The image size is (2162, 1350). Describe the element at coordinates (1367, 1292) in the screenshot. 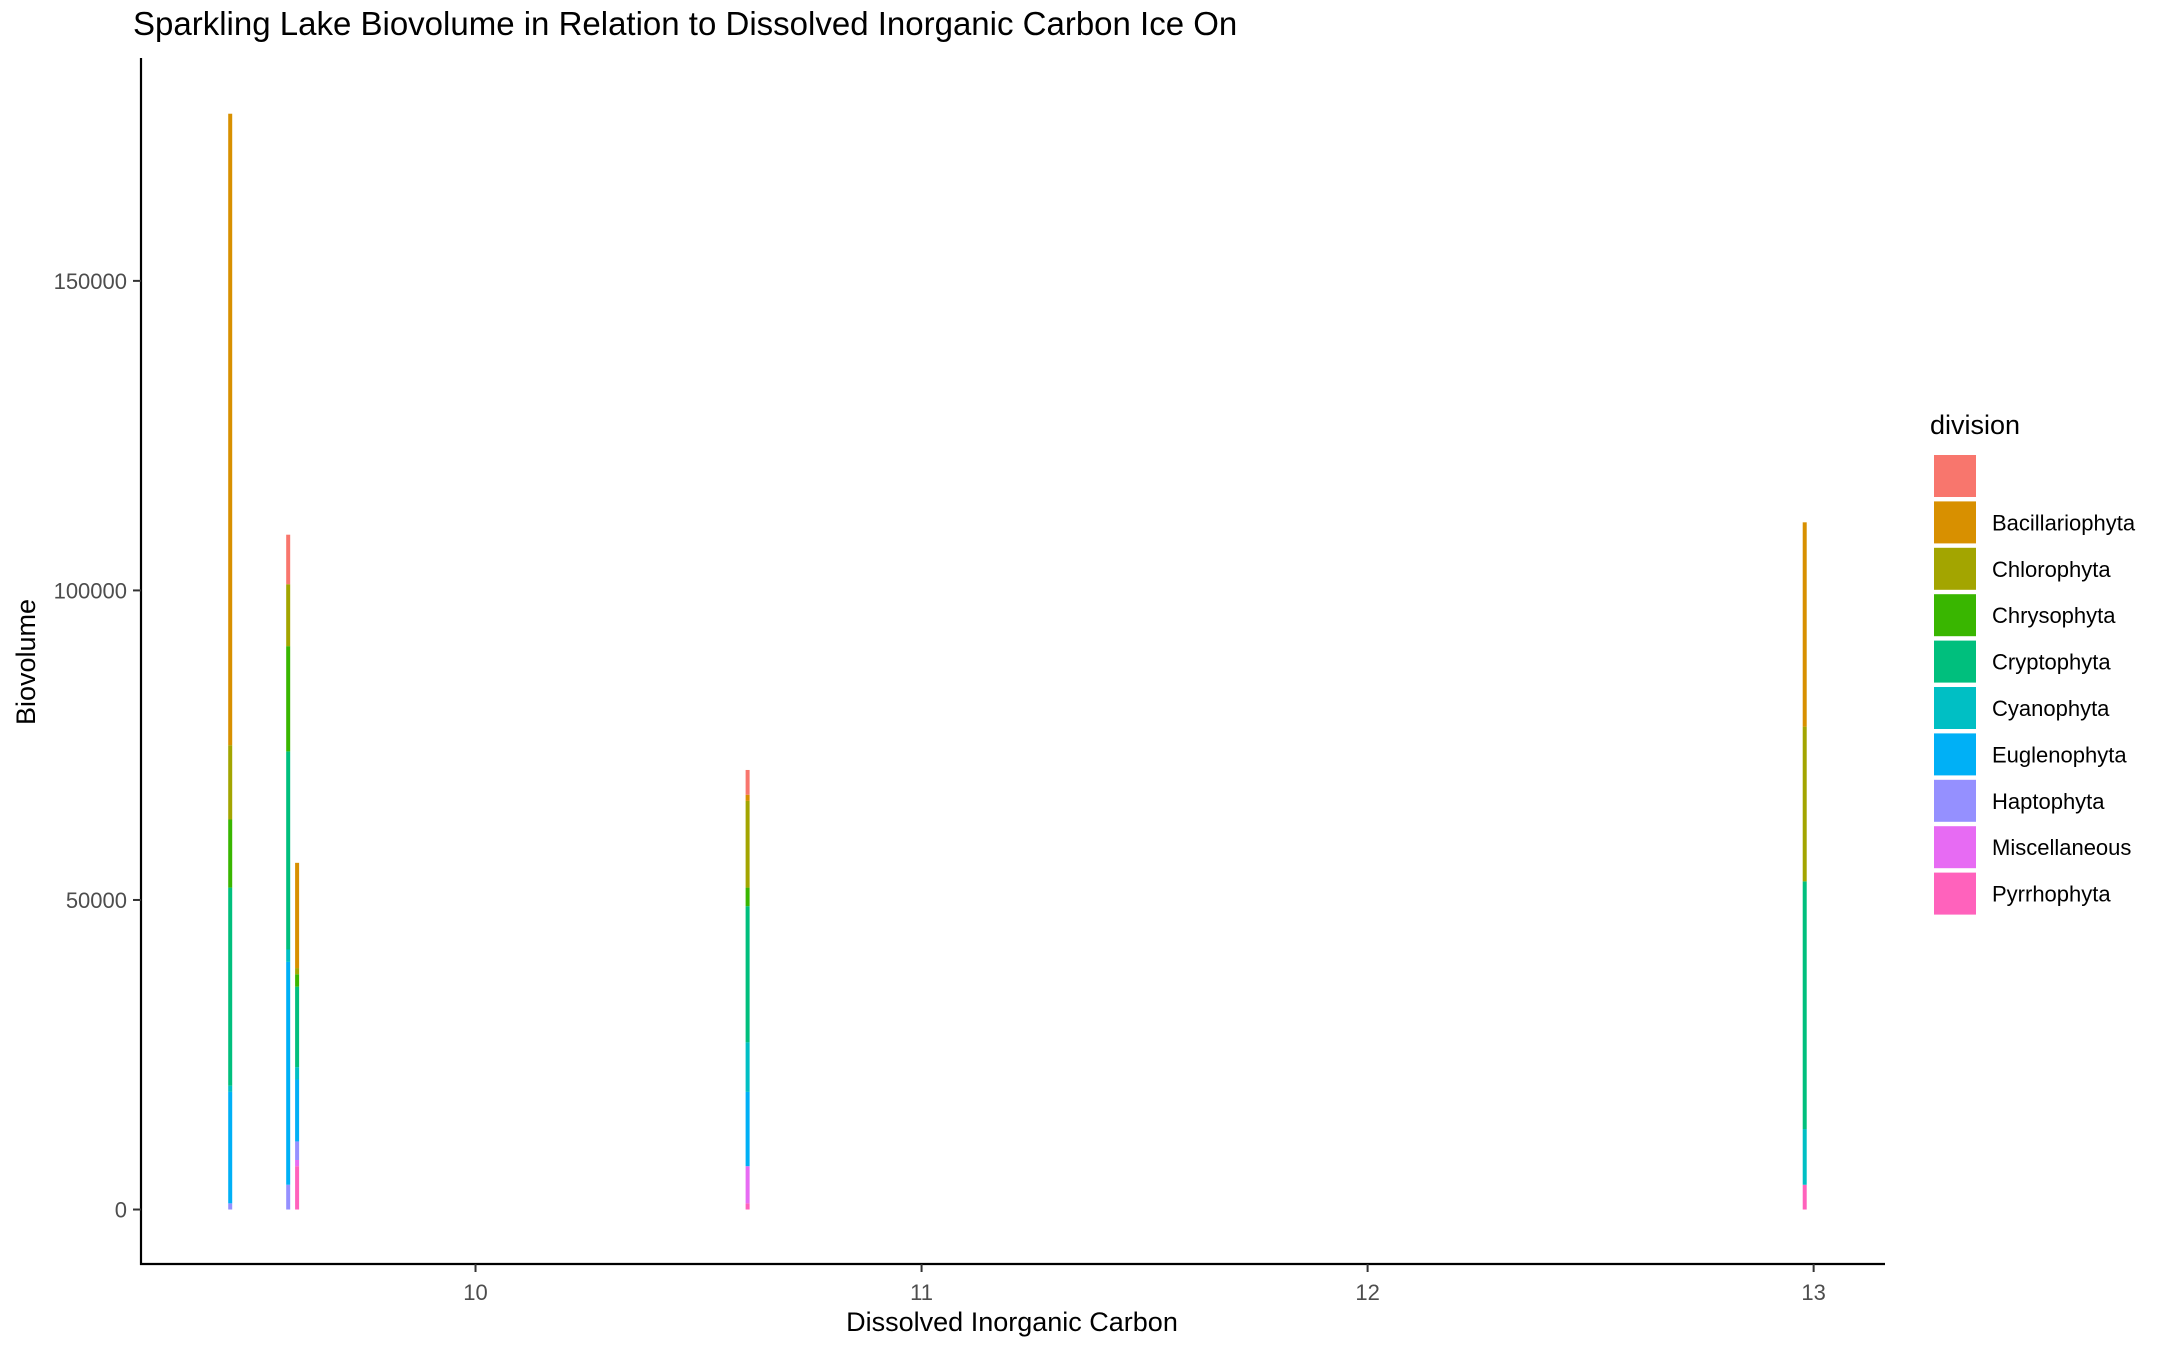

I see `x-tick-label: 12` at that location.